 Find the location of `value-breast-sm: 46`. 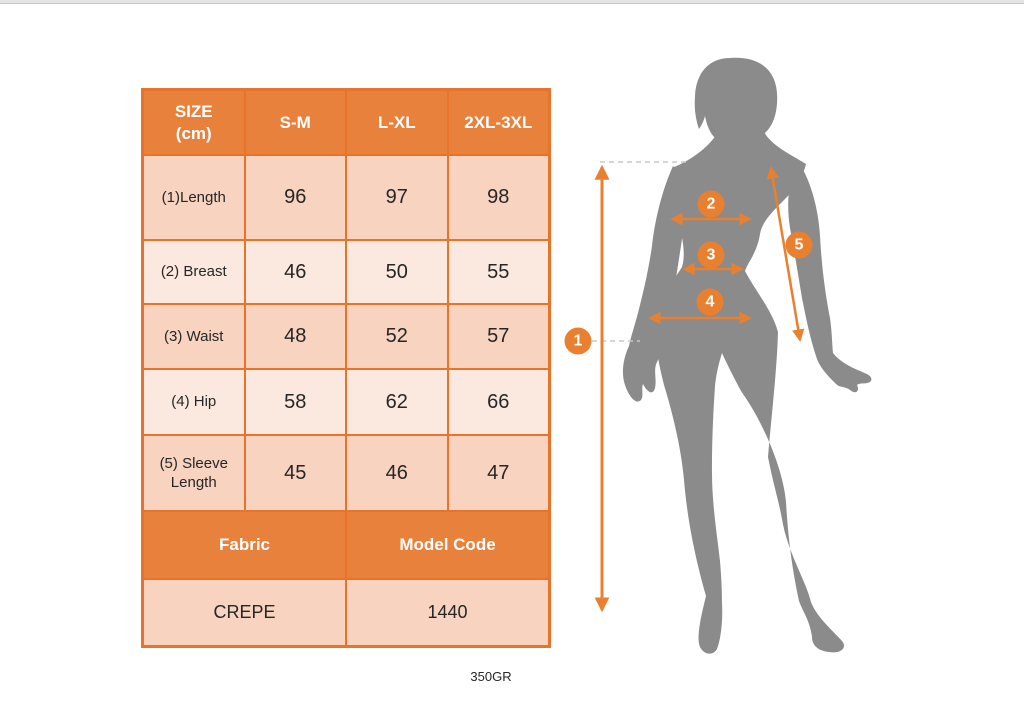

value-breast-sm: 46 is located at coordinates (295, 272).